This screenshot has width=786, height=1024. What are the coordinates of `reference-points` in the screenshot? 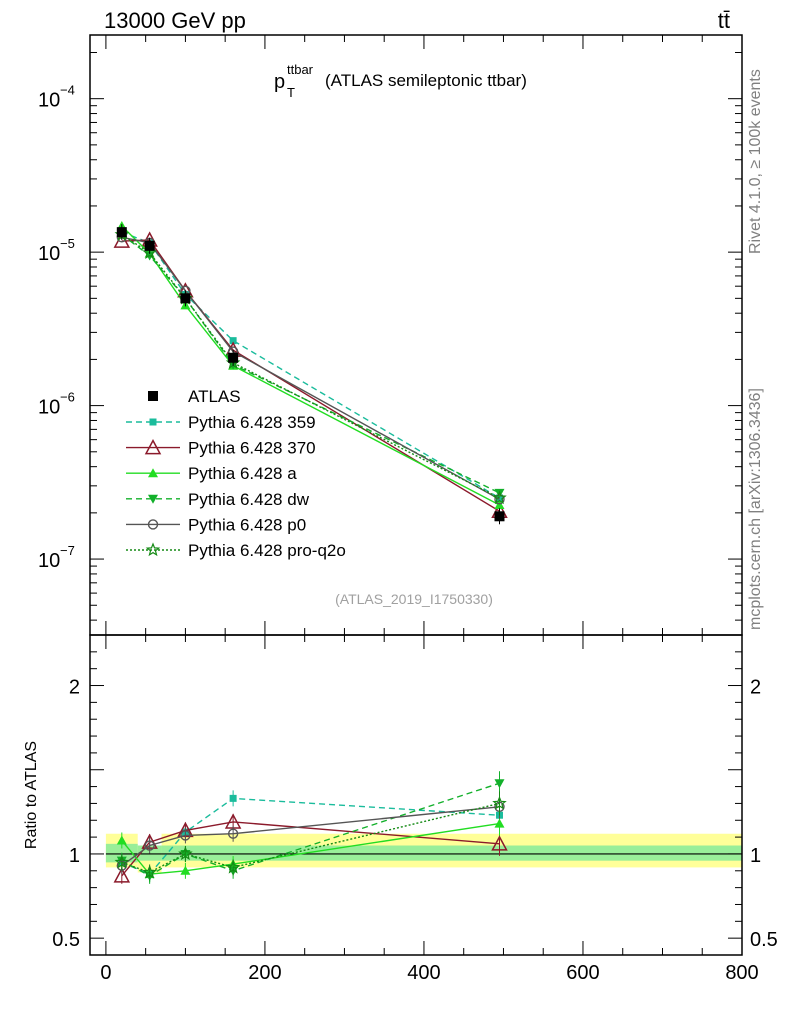 It's located at (310, 374).